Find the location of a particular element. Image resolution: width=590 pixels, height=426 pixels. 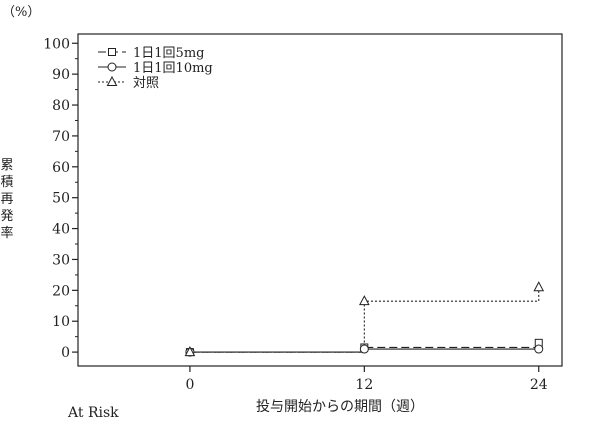

y-unit-label: （%） is located at coordinates (21, 12).